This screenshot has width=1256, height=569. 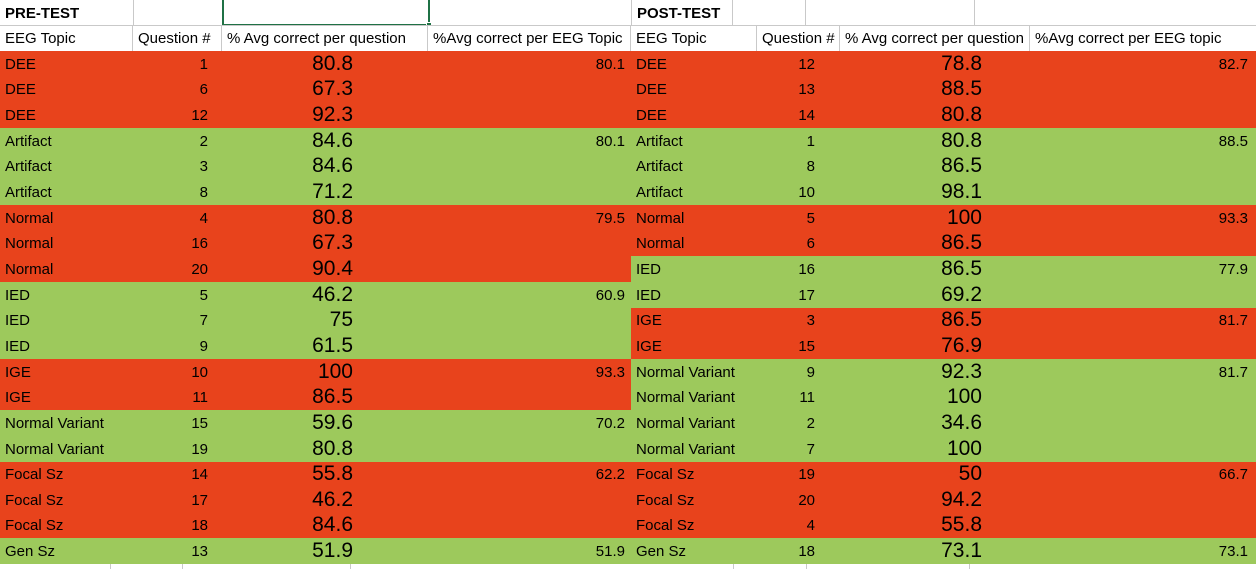 What do you see at coordinates (529, 38) in the screenshot?
I see `pre-header-avg-correct-topic: %Avg correct per EEG Topic` at bounding box center [529, 38].